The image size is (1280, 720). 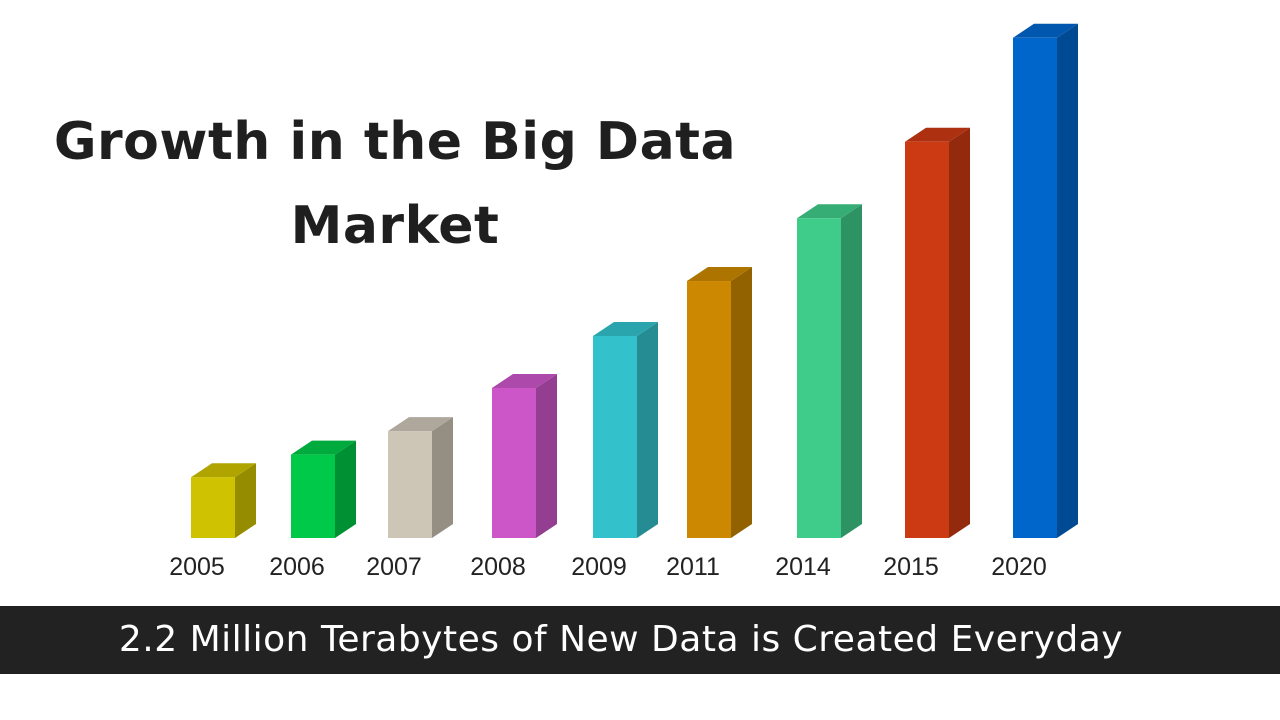 I want to click on x-tick-label: 2020, so click(x=1019, y=567).